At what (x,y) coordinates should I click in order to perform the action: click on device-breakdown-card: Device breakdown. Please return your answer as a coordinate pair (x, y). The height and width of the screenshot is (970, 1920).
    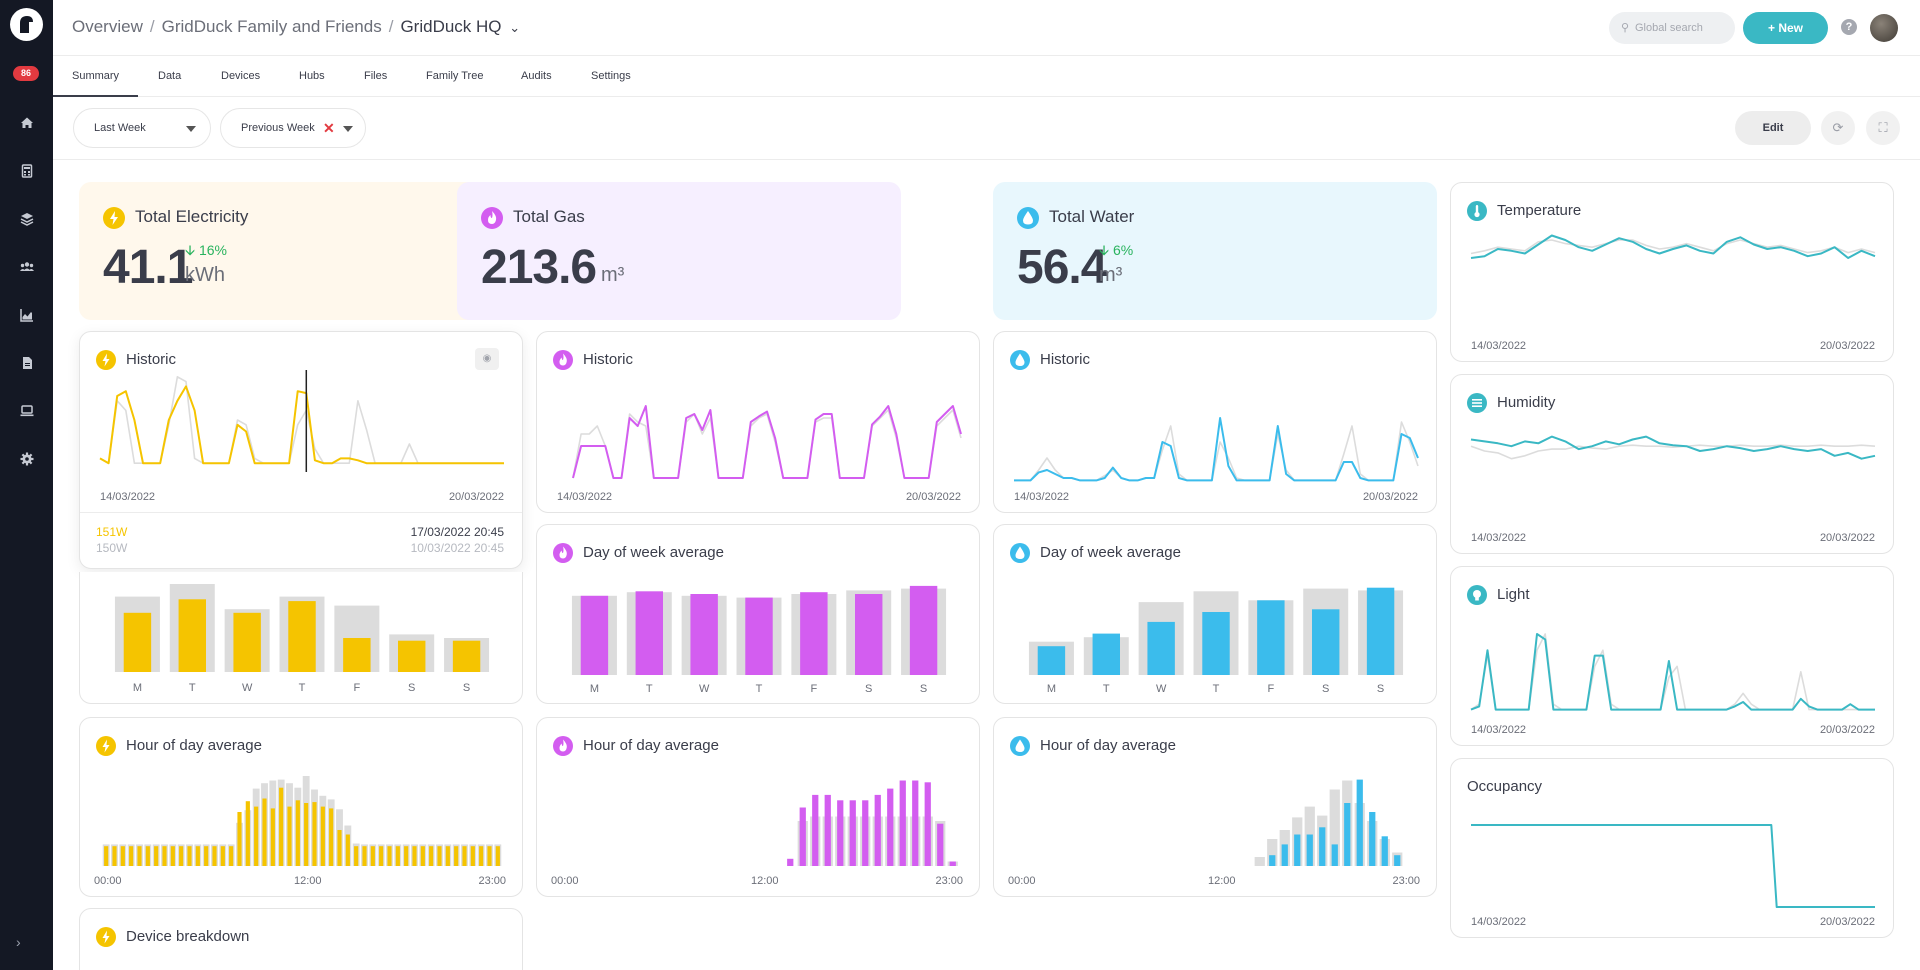
    Looking at the image, I should click on (301, 939).